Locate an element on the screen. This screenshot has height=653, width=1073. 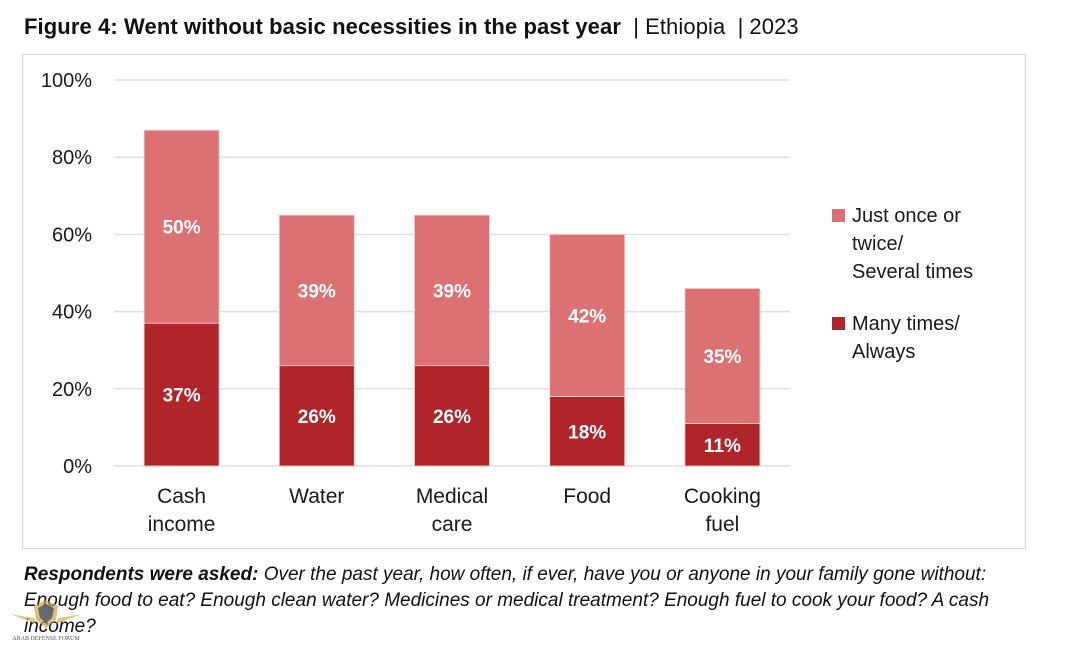
x-tick-label: income is located at coordinates (182, 524).